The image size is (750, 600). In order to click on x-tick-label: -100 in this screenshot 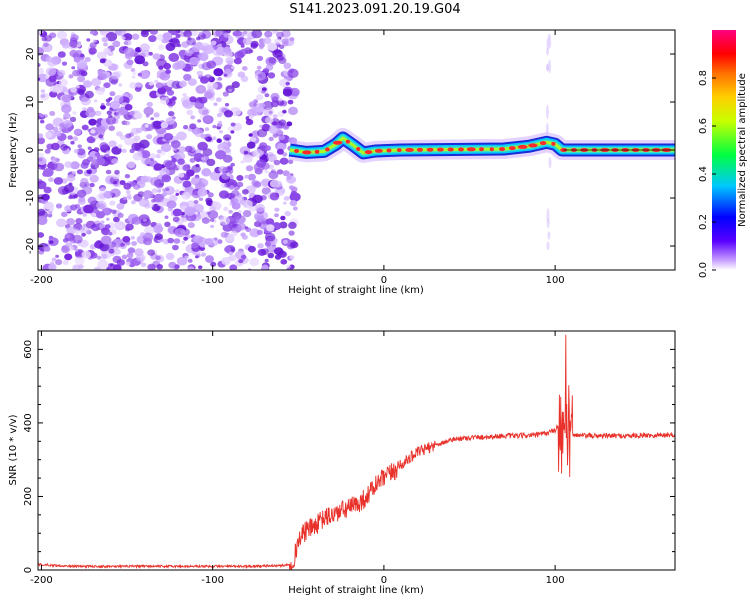, I will do `click(212, 580)`.